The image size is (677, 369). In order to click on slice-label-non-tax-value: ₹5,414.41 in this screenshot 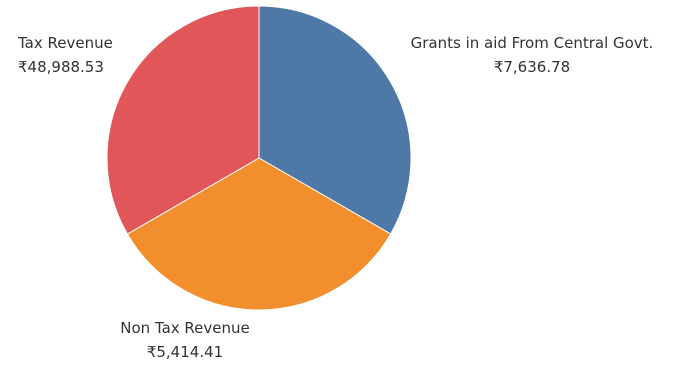, I will do `click(185, 352)`.